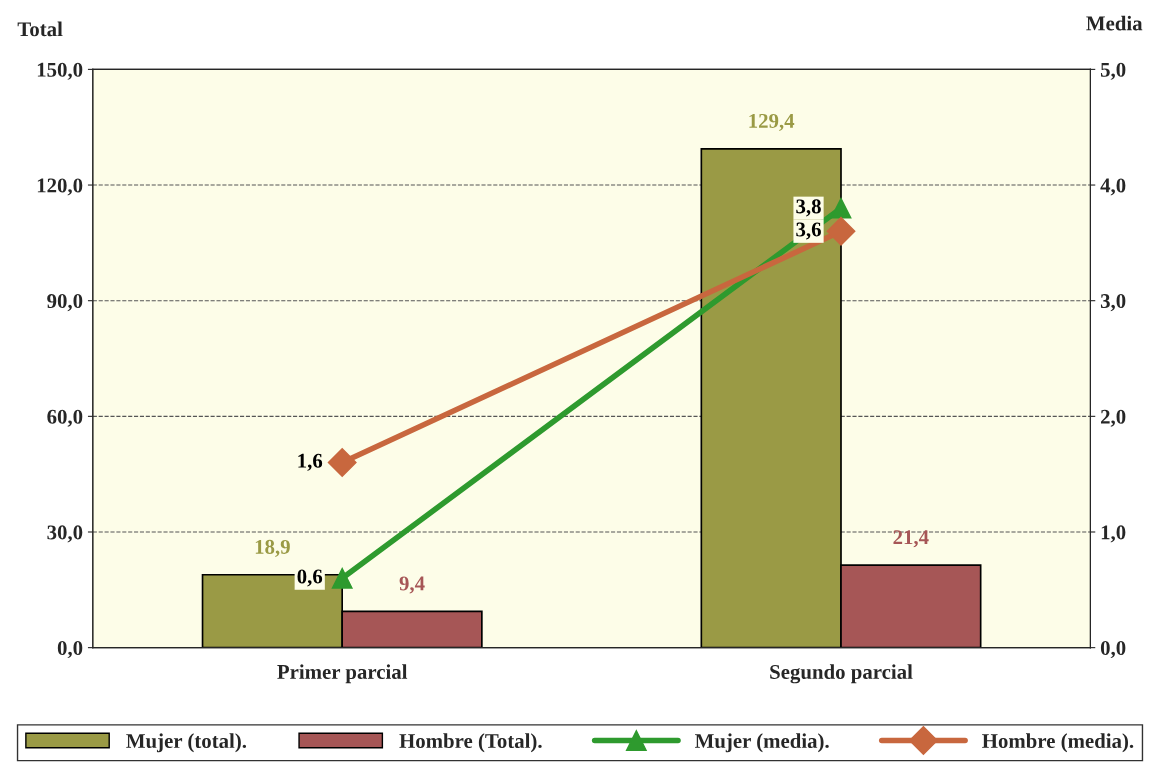 Image resolution: width=1160 pixels, height=771 pixels. Describe the element at coordinates (1114, 23) in the screenshot. I see `y2-axis-title: Media` at that location.